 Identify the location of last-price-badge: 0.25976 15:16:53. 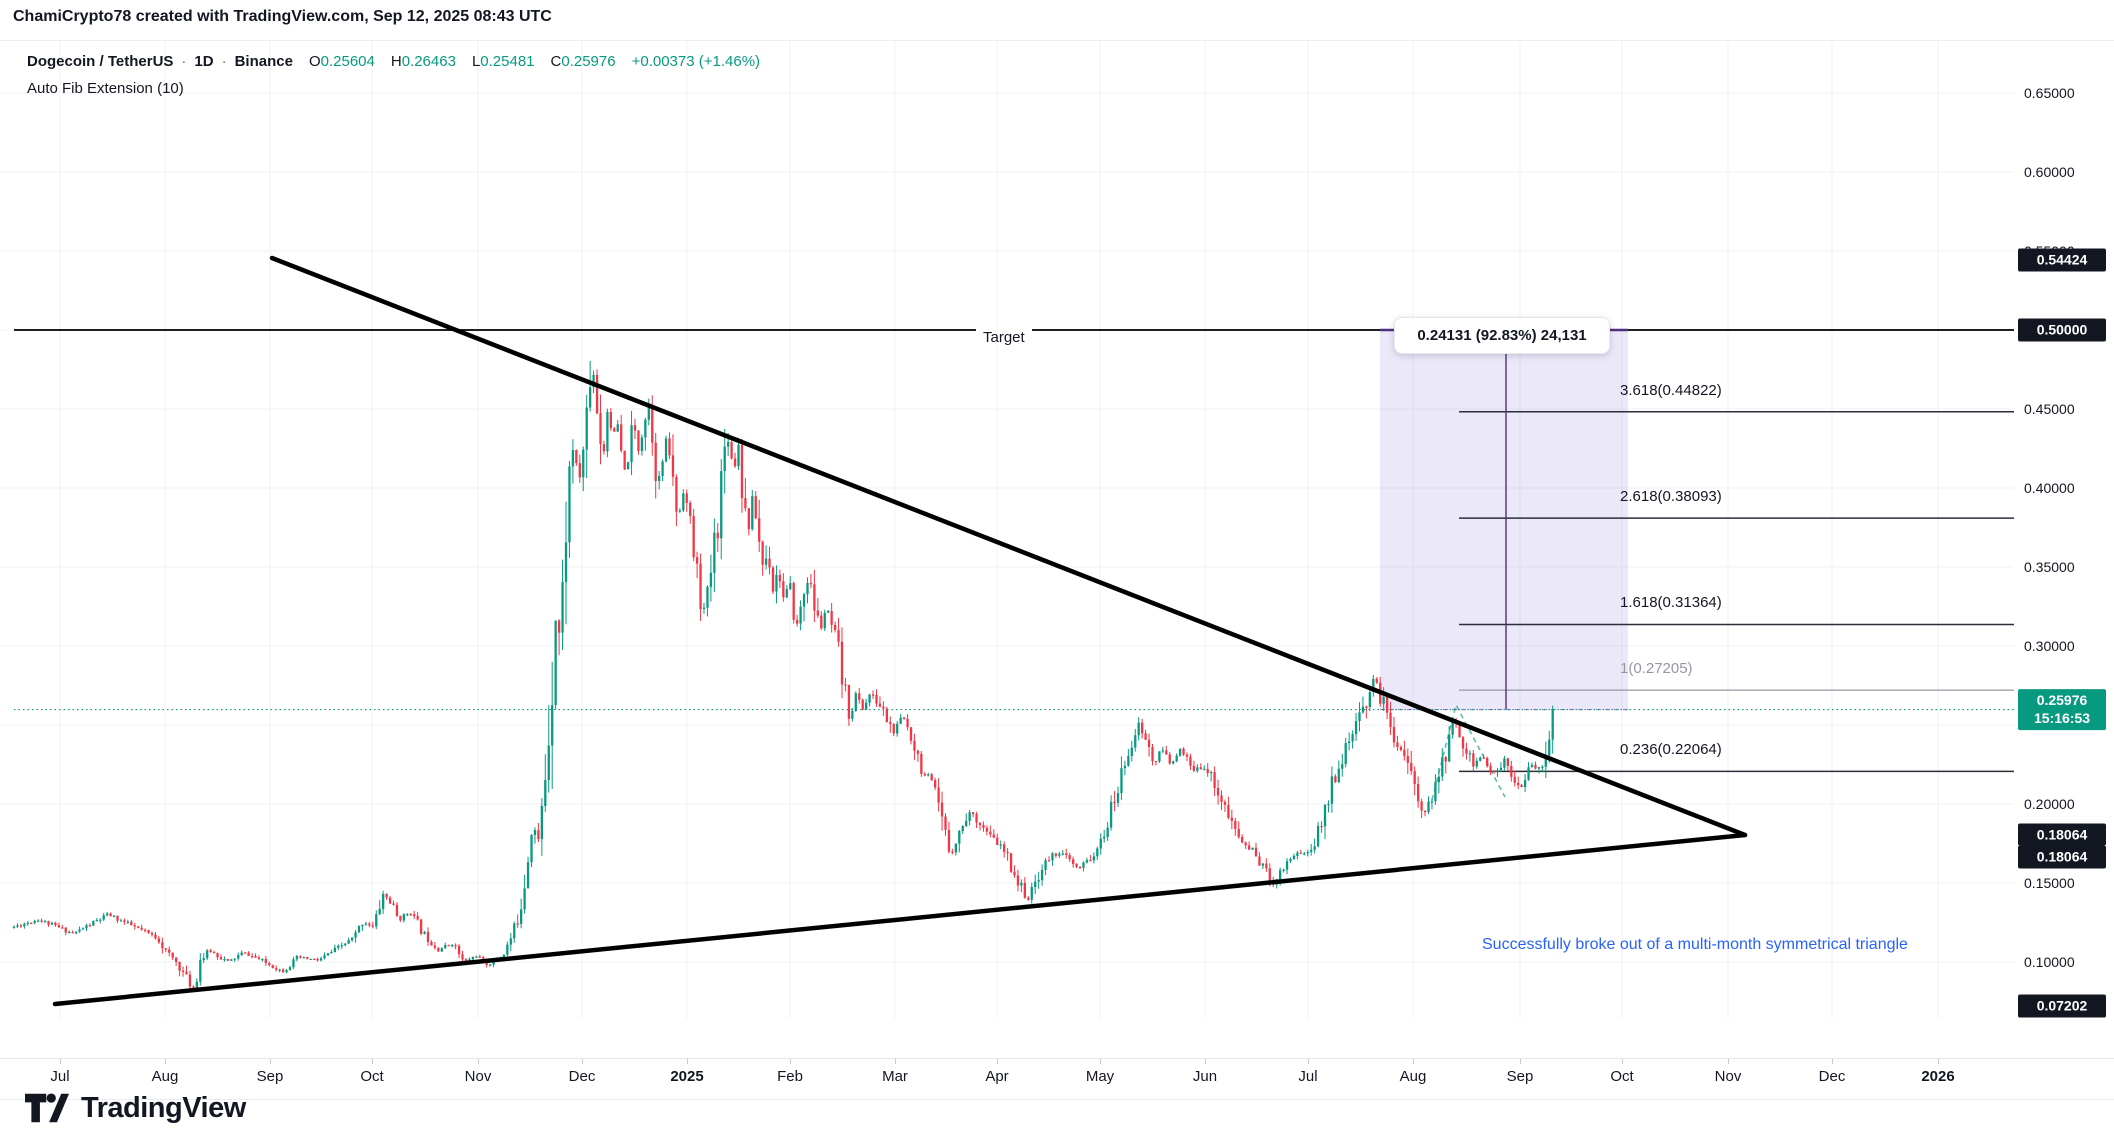
(2062, 709).